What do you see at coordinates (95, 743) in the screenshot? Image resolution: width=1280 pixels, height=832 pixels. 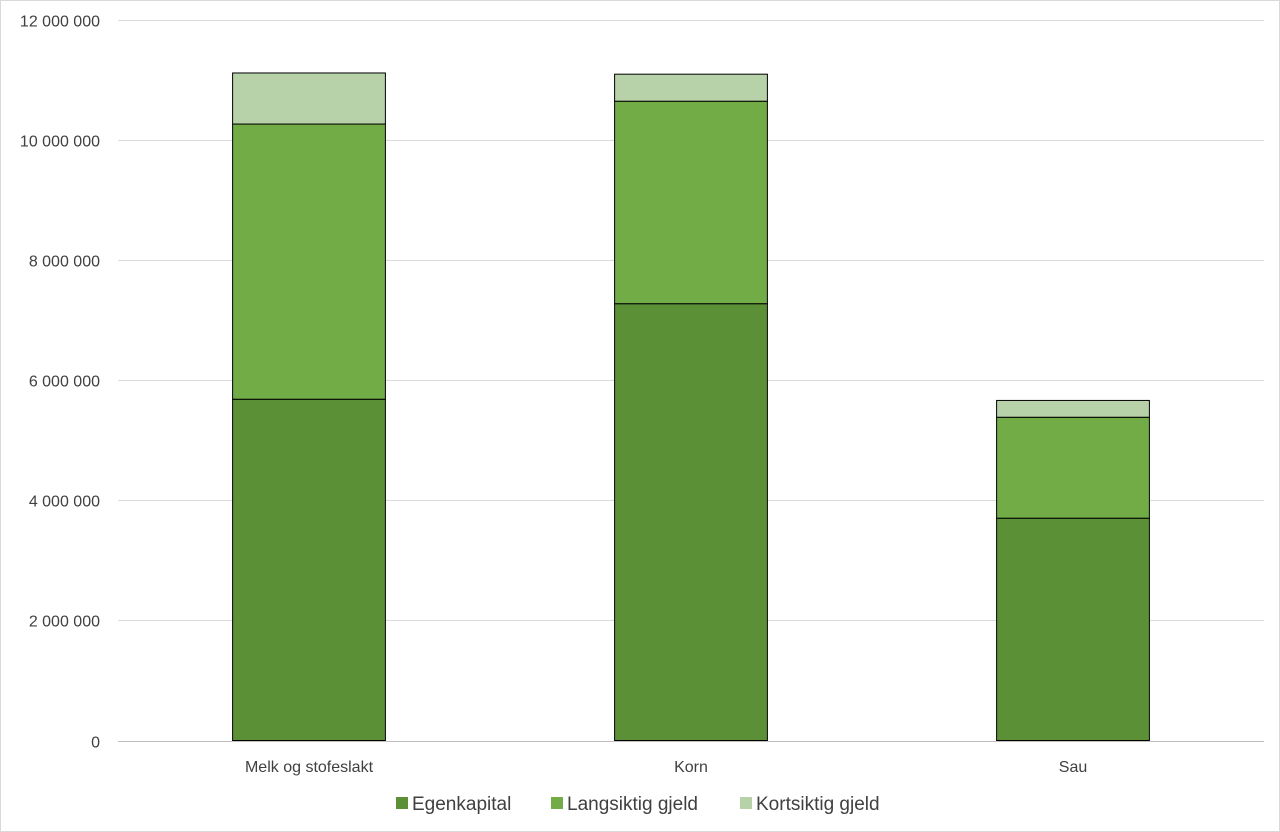 I see `y-tick-label: 0` at bounding box center [95, 743].